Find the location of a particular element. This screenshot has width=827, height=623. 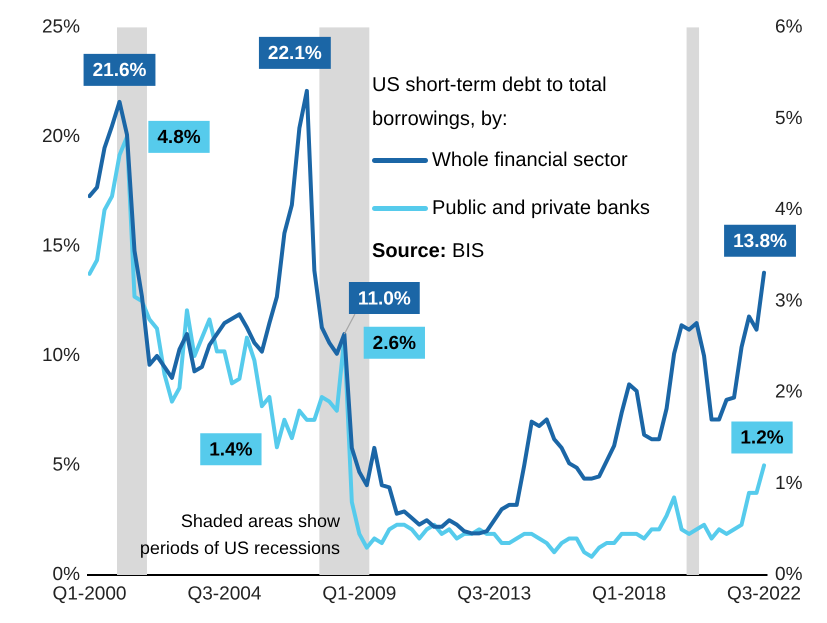

x-tick-label: Q3-2022 is located at coordinates (764, 594).